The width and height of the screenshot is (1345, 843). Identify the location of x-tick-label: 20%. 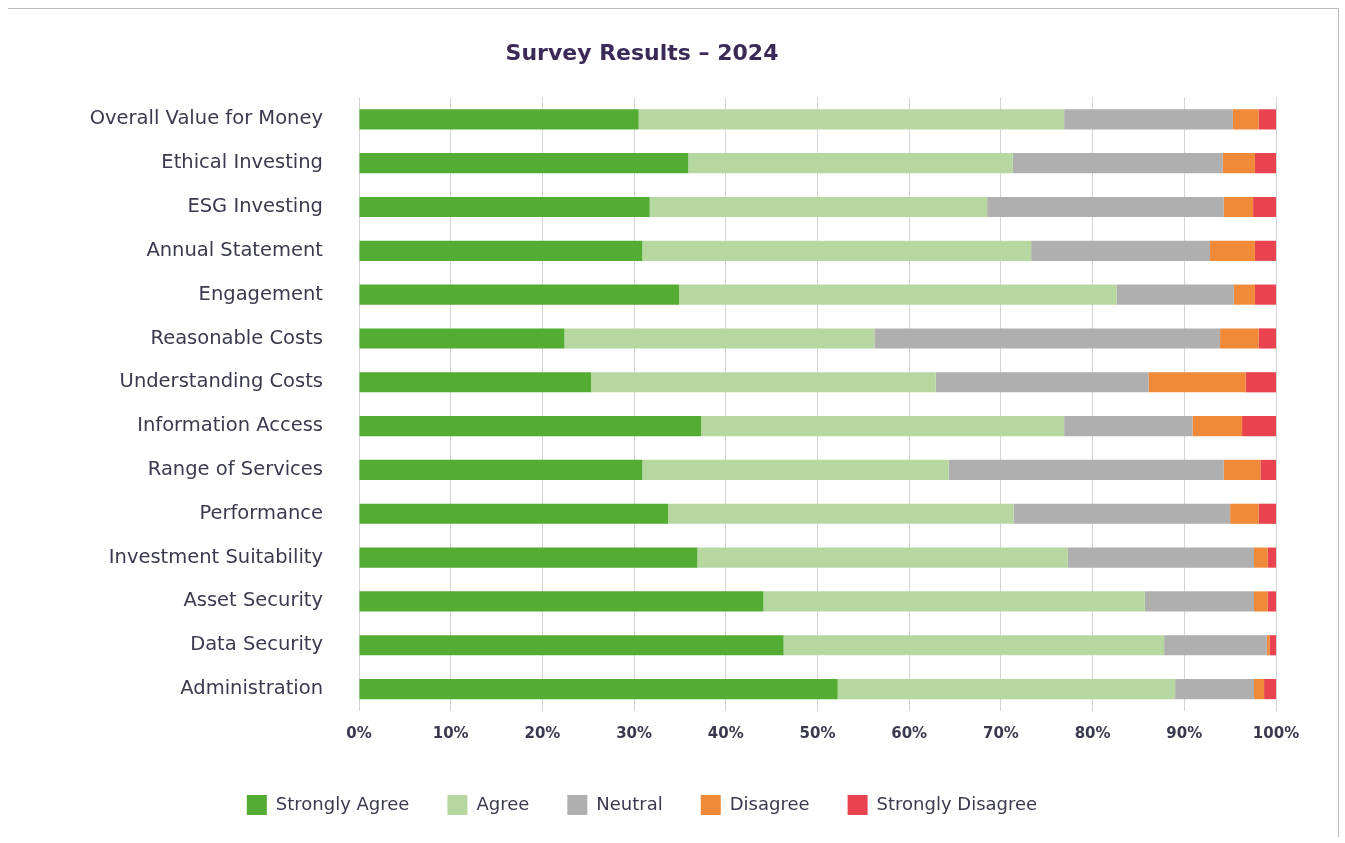
(542, 732).